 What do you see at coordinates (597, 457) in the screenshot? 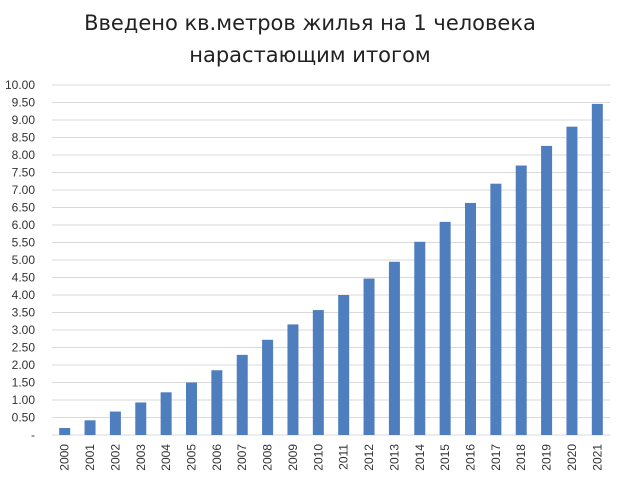
I see `x-tick-label: 2021` at bounding box center [597, 457].